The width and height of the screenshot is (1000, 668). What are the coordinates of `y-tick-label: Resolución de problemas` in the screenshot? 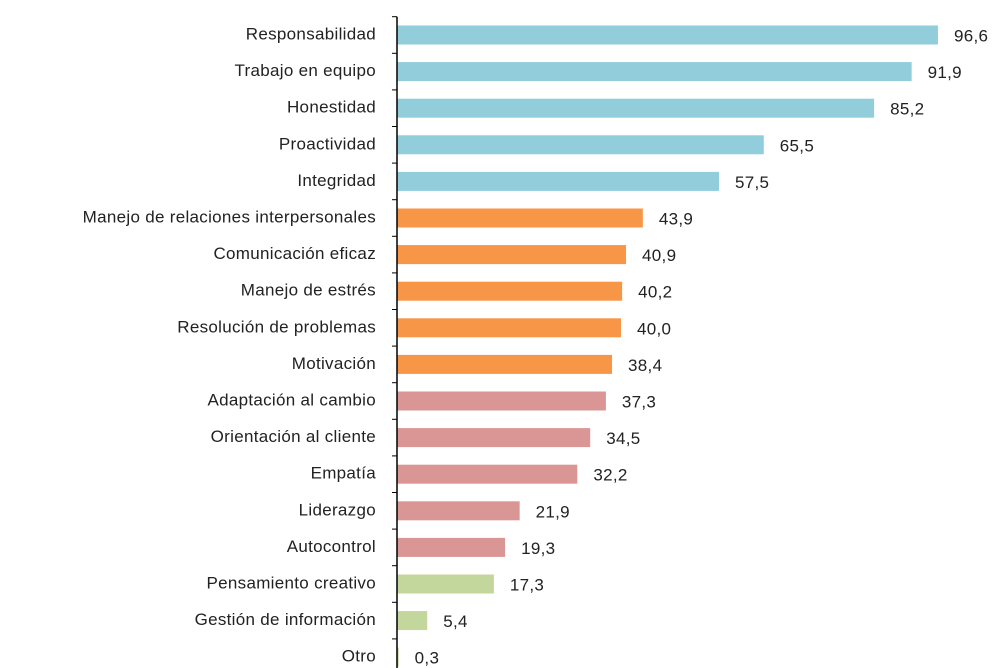 It's located at (276, 326).